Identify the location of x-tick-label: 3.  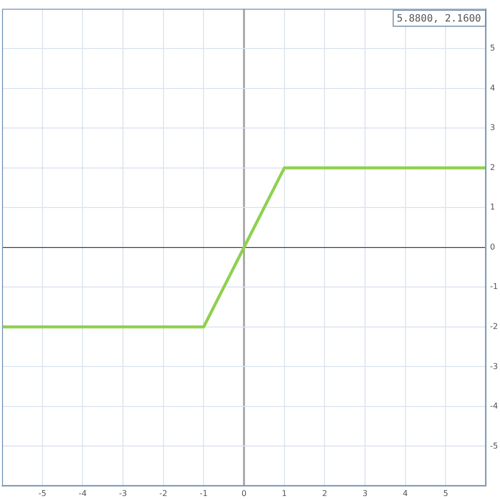
(365, 493).